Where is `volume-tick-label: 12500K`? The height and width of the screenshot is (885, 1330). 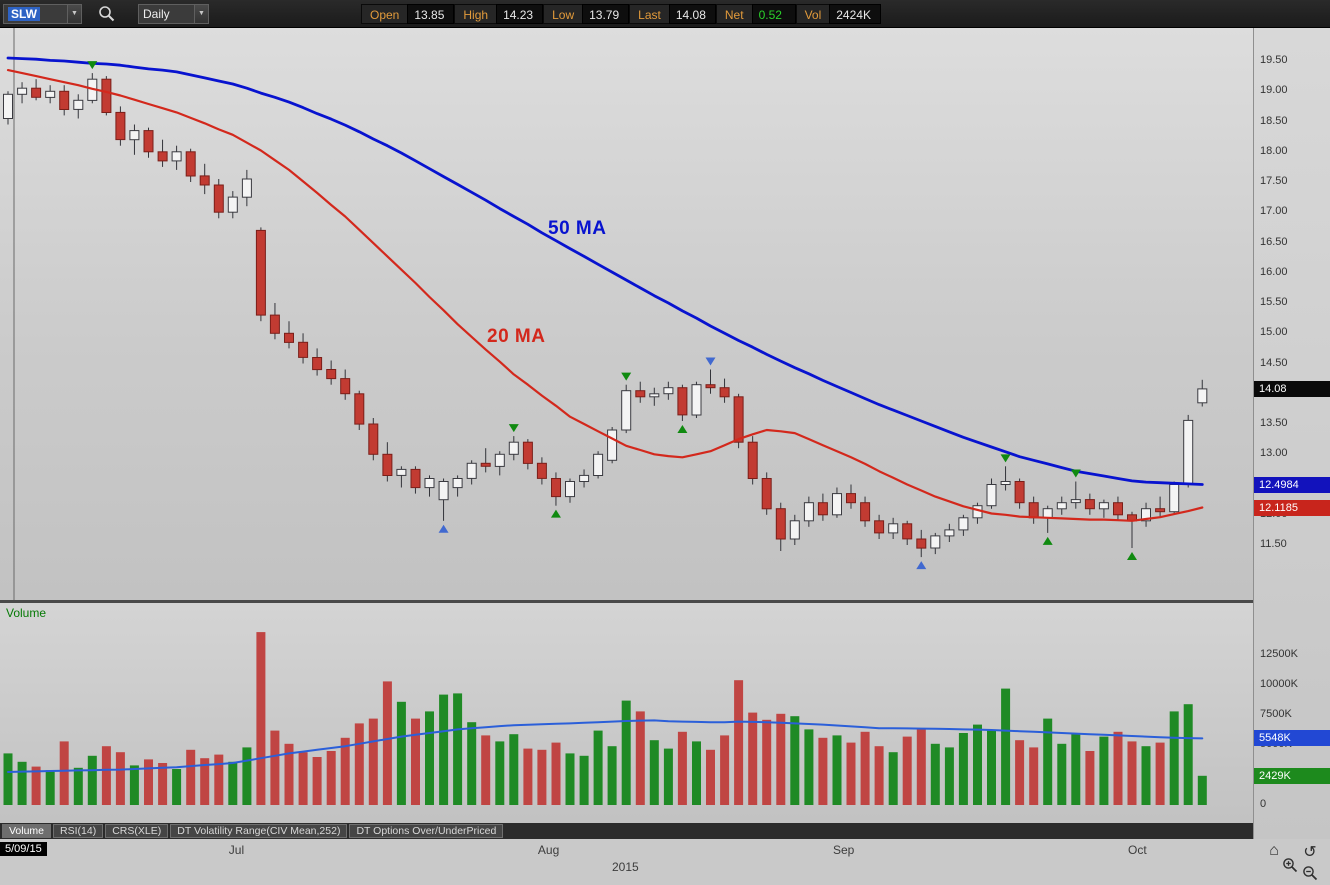 volume-tick-label: 12500K is located at coordinates (1279, 653).